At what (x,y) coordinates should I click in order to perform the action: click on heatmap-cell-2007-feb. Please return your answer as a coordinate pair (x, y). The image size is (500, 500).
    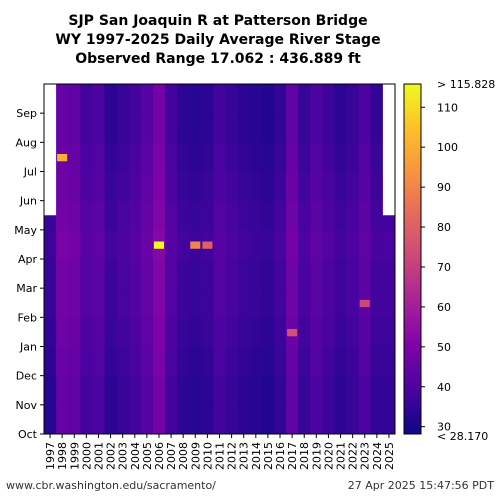
    Looking at the image, I should click on (171, 303).